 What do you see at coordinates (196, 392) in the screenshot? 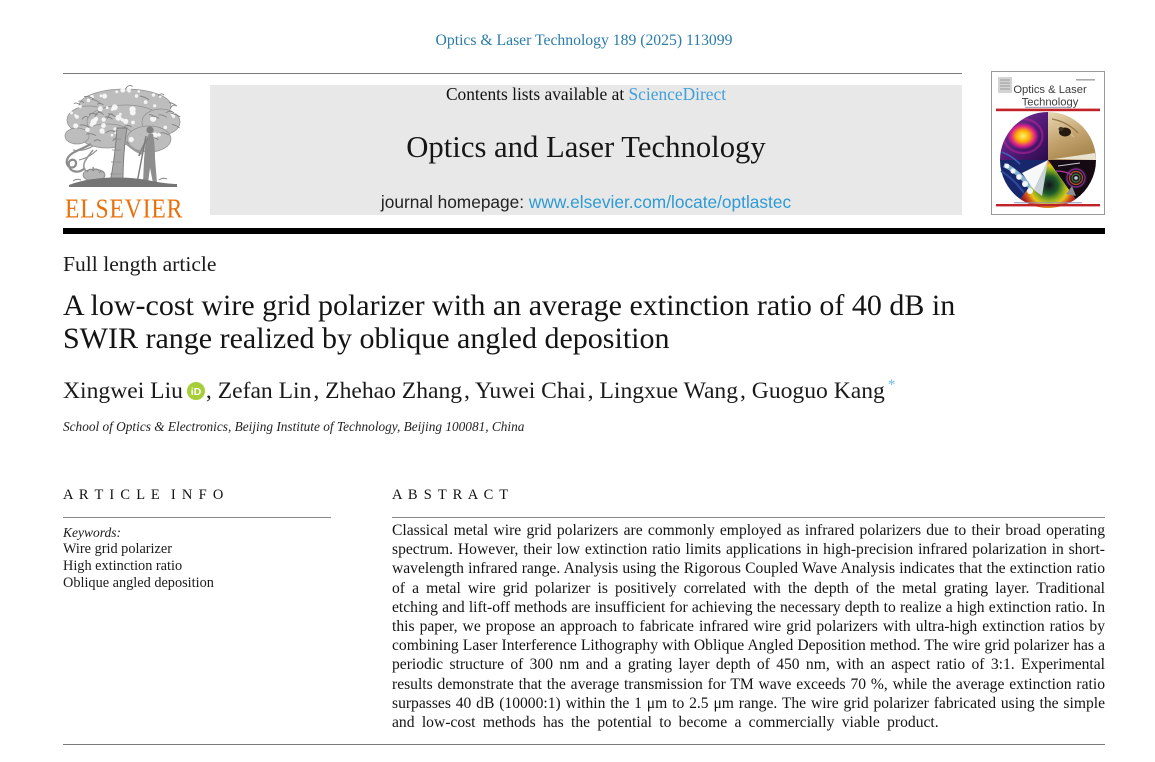
I see `svg-text: iD` at bounding box center [196, 392].